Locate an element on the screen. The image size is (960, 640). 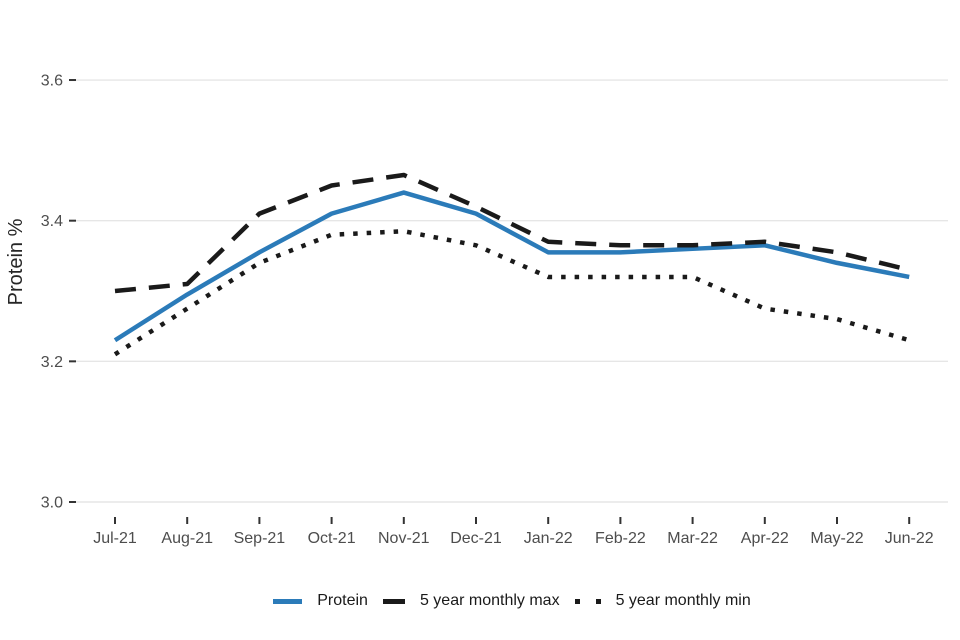
x-tick-label: Jul-21 is located at coordinates (115, 538).